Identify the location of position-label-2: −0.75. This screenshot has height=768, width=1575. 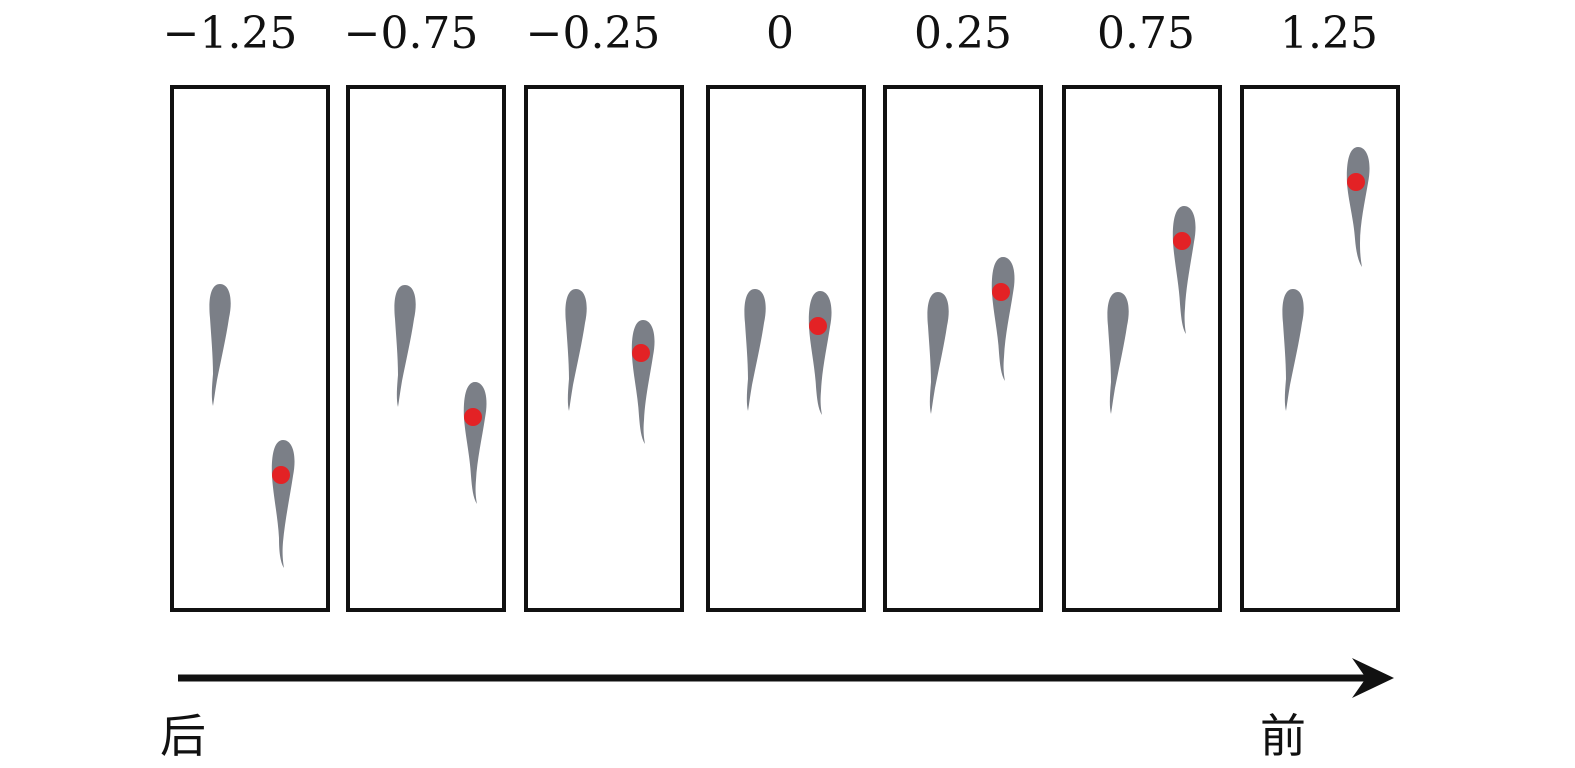
(411, 33).